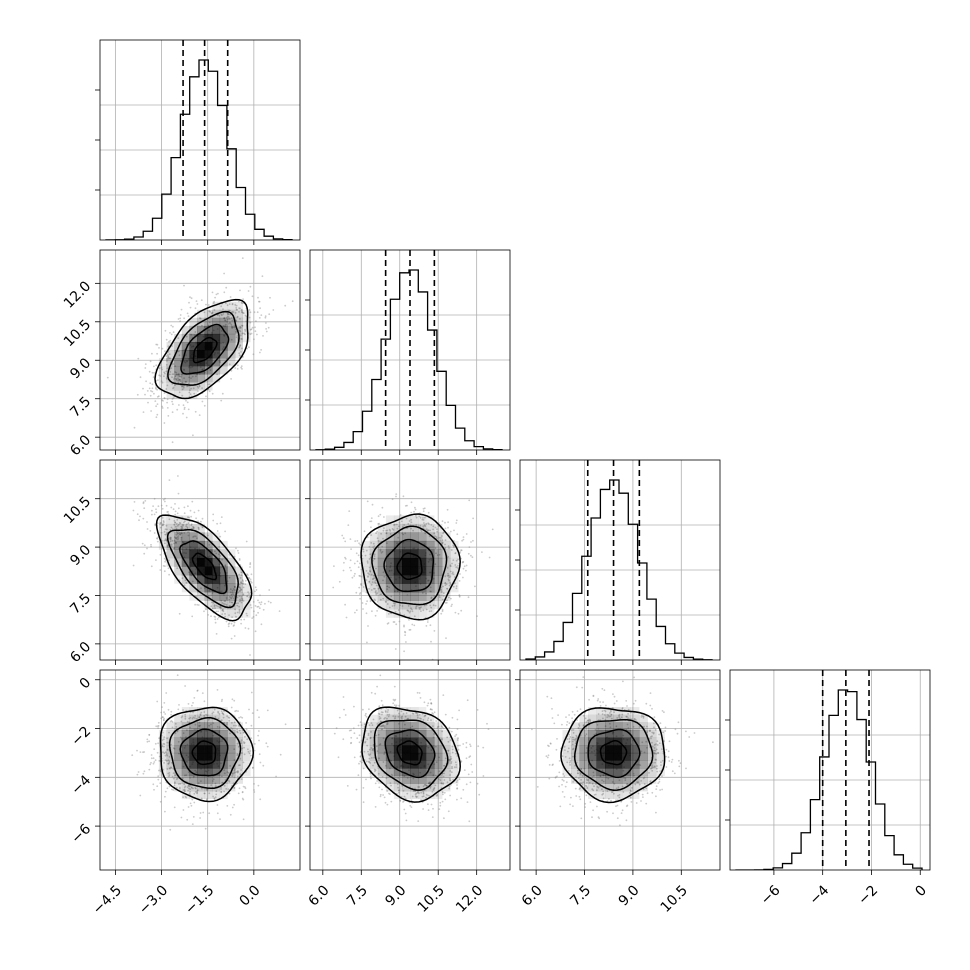 The image size is (970, 970). Describe the element at coordinates (250, 895) in the screenshot. I see `xtick-label-p0-3: 0.0` at that location.